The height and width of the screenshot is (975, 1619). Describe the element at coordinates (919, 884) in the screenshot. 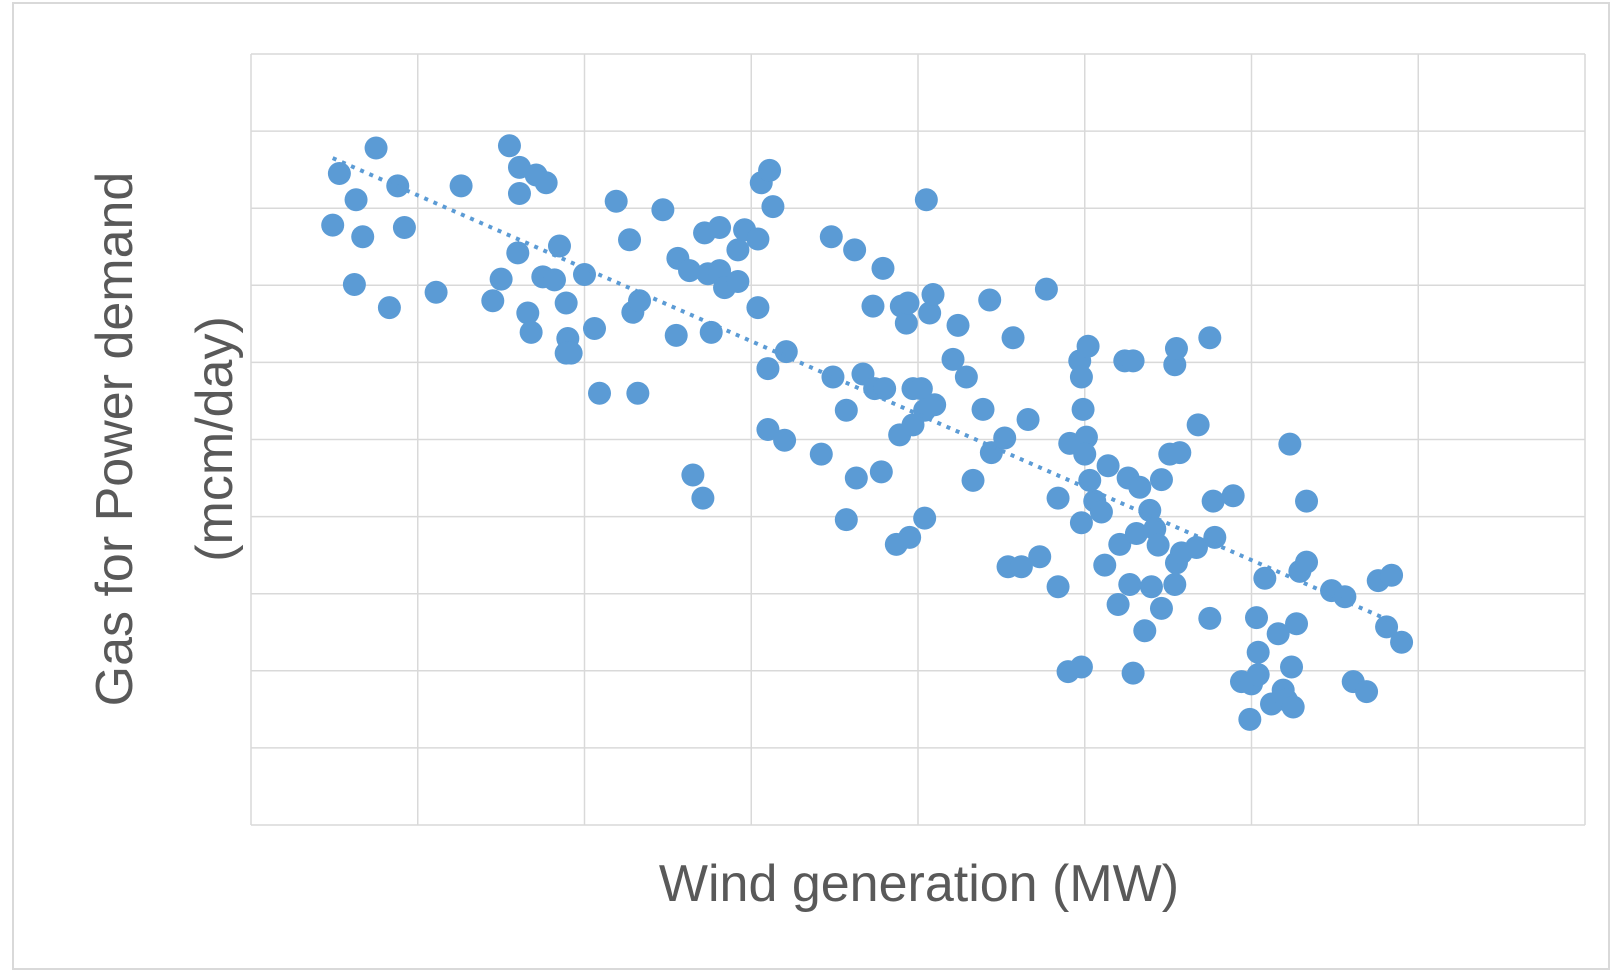

I see `x-axis-label: Wind generation (MW)` at that location.